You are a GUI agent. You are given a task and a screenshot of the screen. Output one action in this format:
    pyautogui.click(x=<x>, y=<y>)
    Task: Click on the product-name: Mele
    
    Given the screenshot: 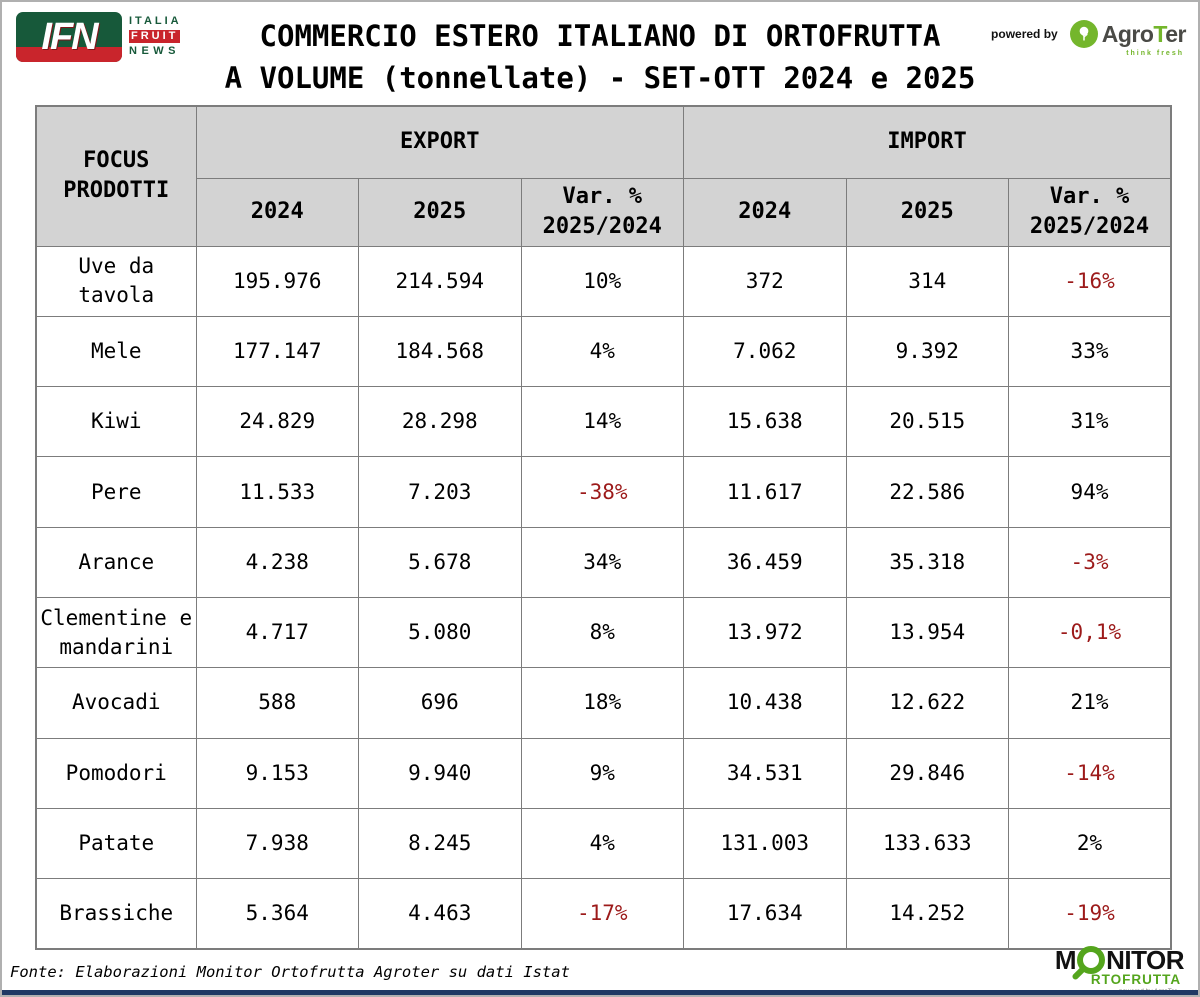 What is the action you would take?
    pyautogui.click(x=116, y=351)
    